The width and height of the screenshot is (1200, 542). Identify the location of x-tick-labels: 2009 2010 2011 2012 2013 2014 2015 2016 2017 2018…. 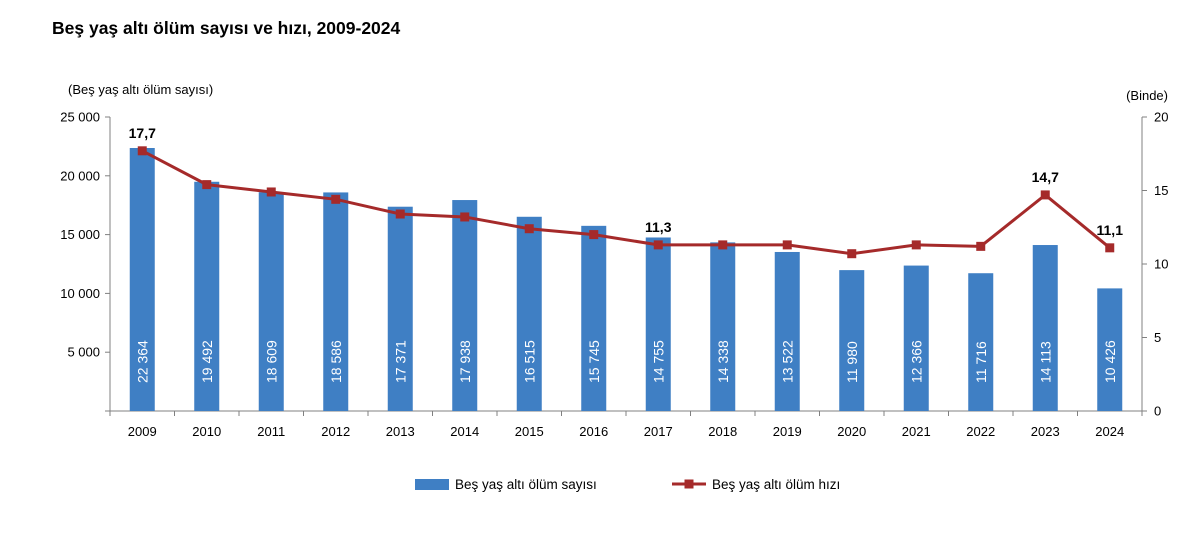
(626, 431).